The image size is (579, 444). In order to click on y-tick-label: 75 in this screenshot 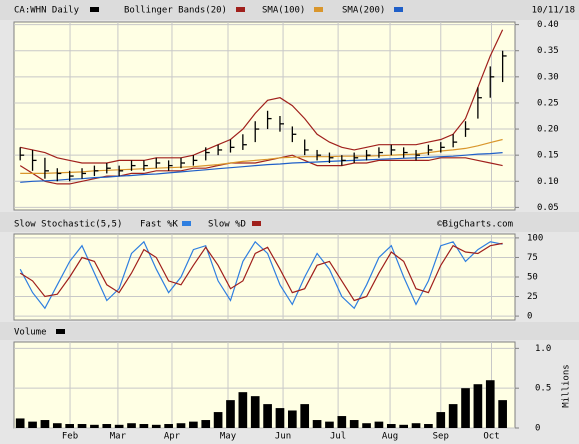, I will do `click(532, 258)`.